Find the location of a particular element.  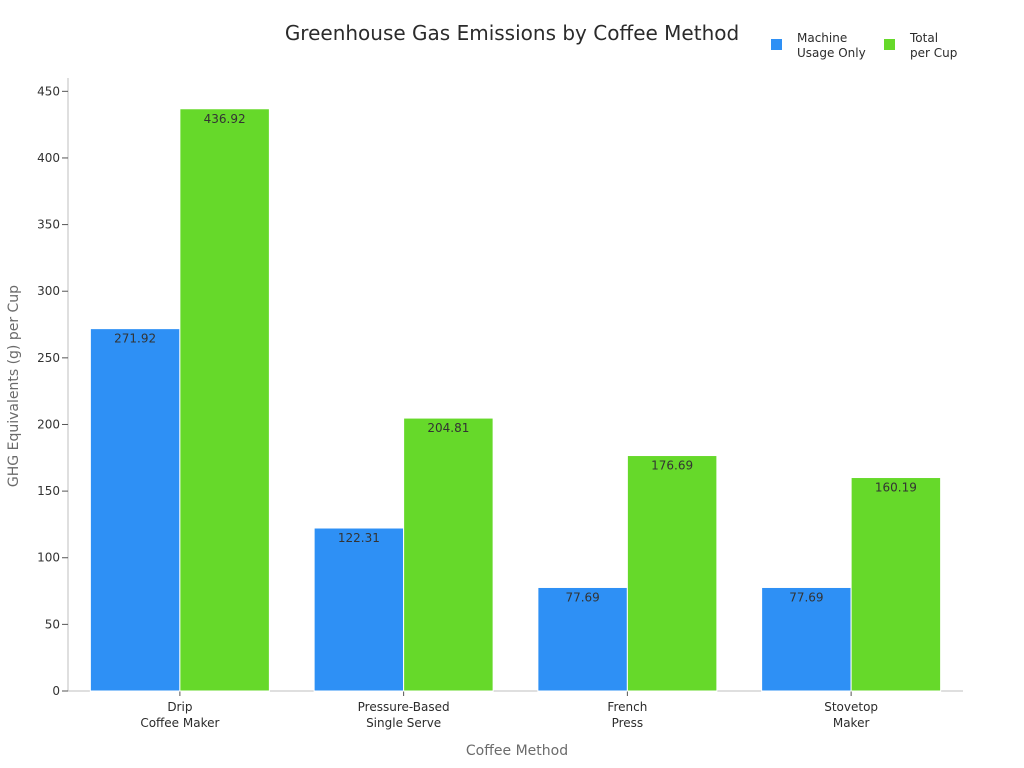

x-tick-label: Pressure-Based Single Serve is located at coordinates (404, 715).